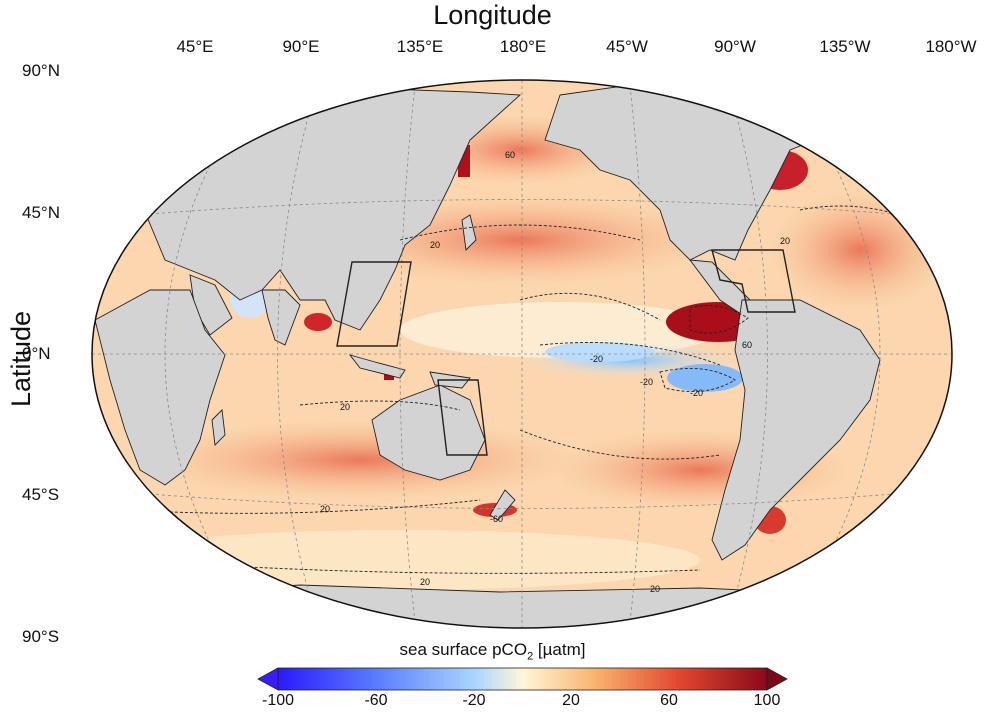 This screenshot has width=985, height=720. I want to click on lon-tick-label: 135°E, so click(420, 46).